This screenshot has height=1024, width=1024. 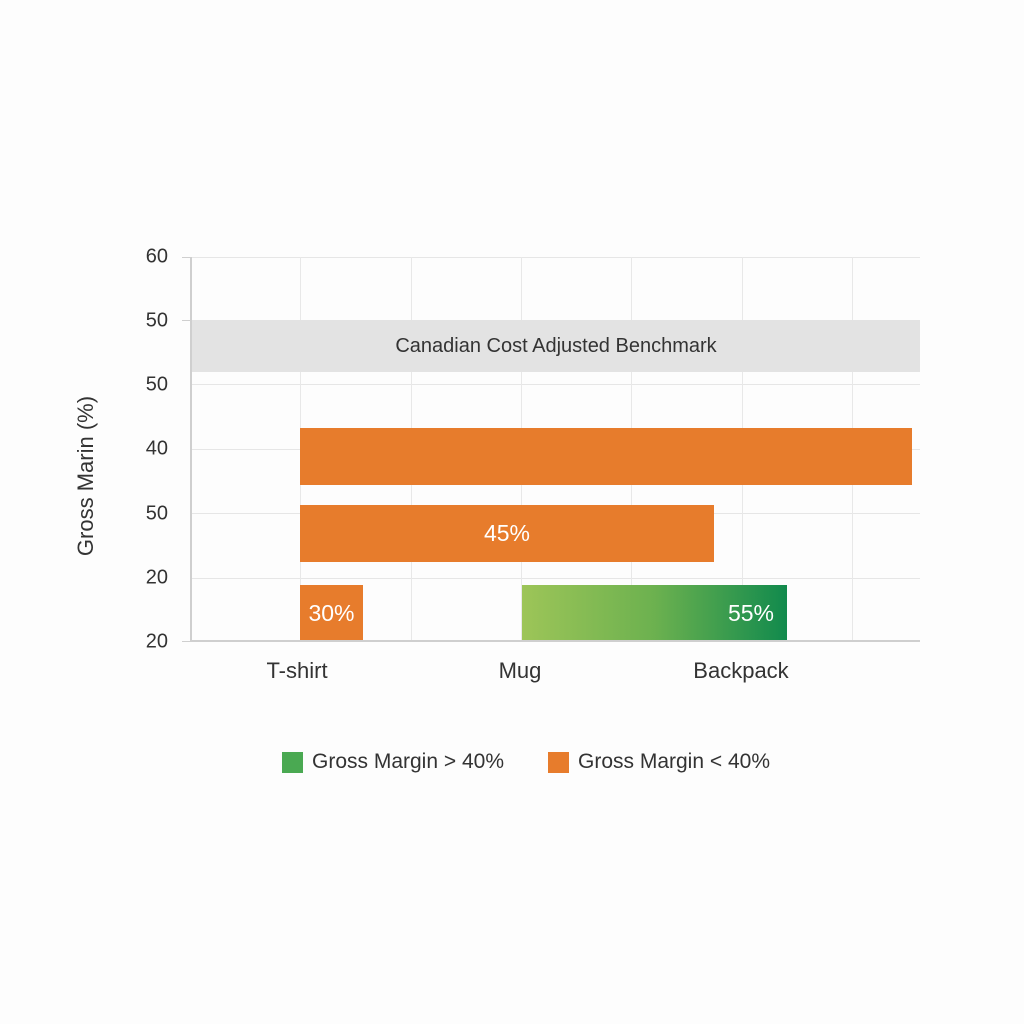 I want to click on y-axis, so click(x=191, y=449).